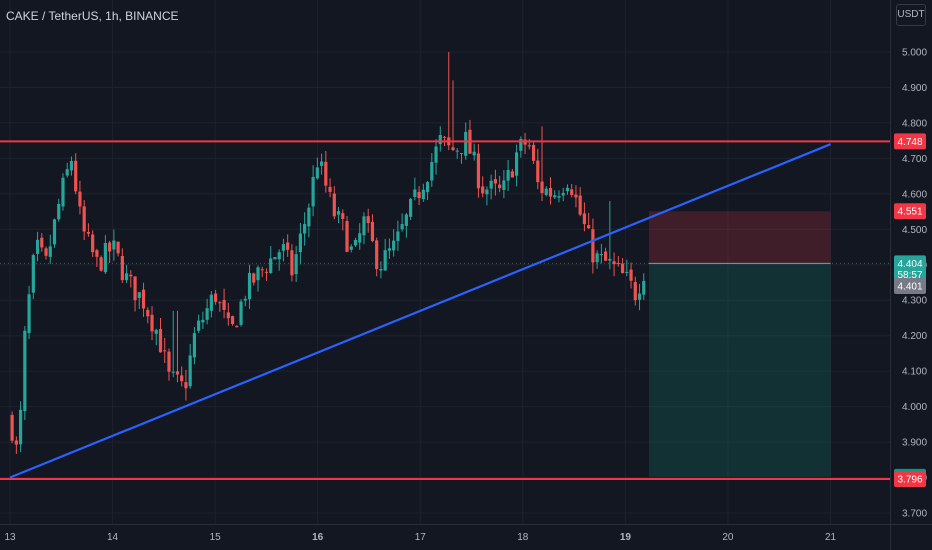 The image size is (932, 550). What do you see at coordinates (92, 16) in the screenshot?
I see `symbol-header: CAKE / TetherUS, 1h, BINANCE` at bounding box center [92, 16].